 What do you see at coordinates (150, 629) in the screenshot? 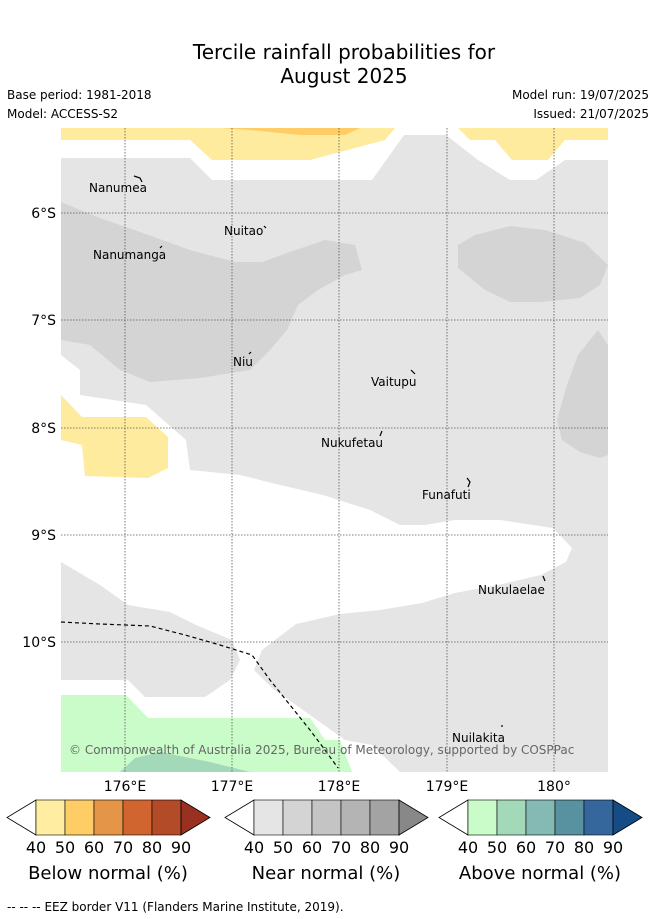
I see `near-normal-40-region-south` at bounding box center [150, 629].